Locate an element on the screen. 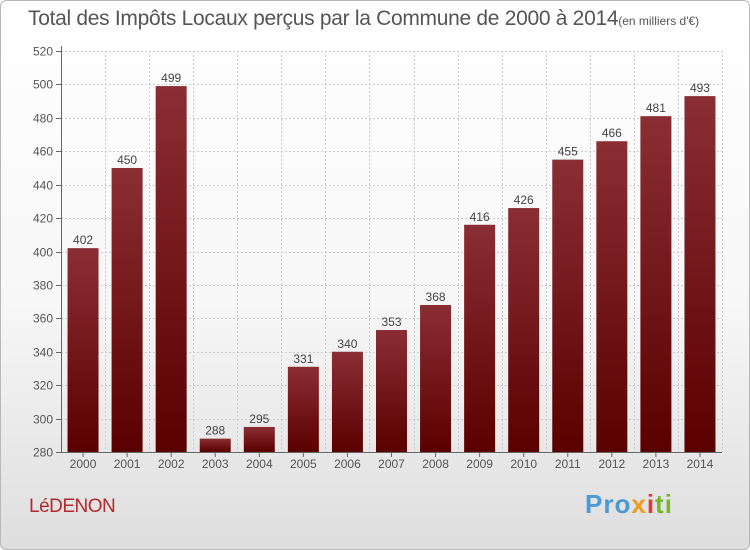 Image resolution: width=750 pixels, height=550 pixels. x-tick-label: 2007 is located at coordinates (391, 464).